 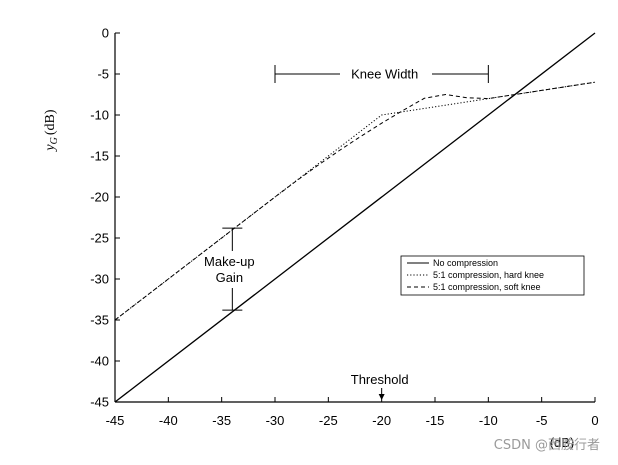 I want to click on x-tick-label: -25, so click(x=328, y=420).